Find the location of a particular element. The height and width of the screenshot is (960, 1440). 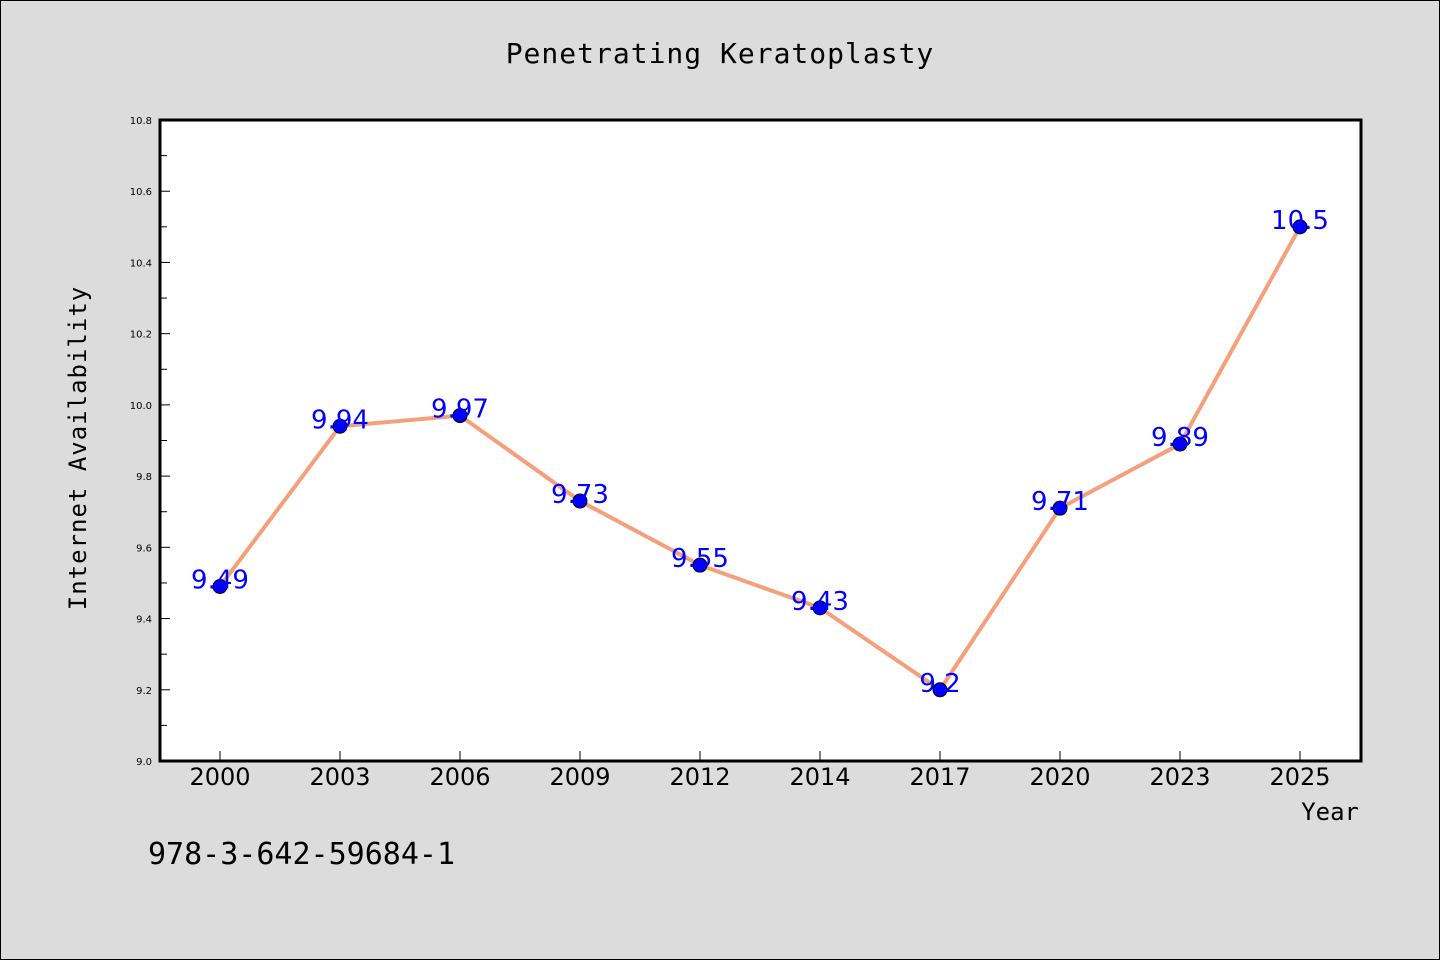

y-tick-label: 9.2 is located at coordinates (144, 691).